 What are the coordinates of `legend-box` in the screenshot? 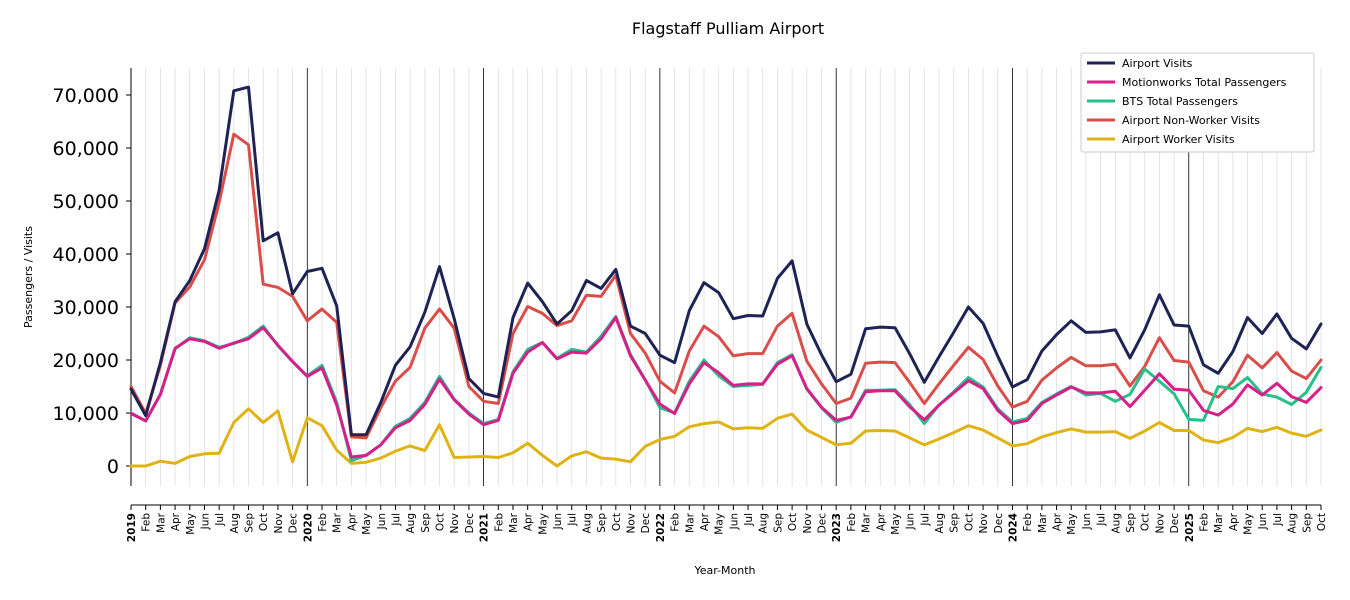 It's located at (1197, 102).